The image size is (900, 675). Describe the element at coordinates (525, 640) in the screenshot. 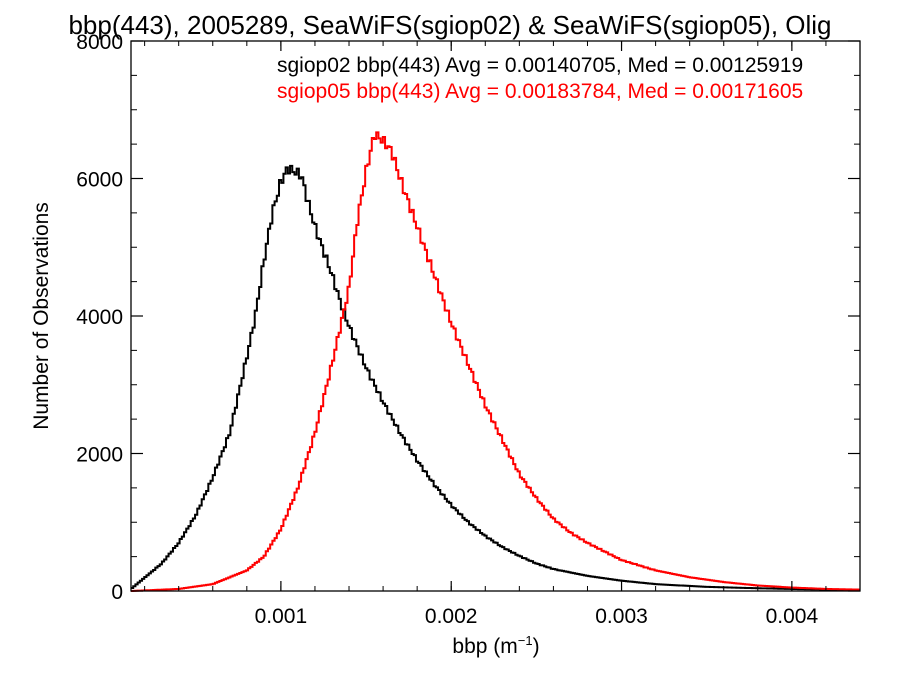

I see `x-axis-label-superscript: −1` at that location.